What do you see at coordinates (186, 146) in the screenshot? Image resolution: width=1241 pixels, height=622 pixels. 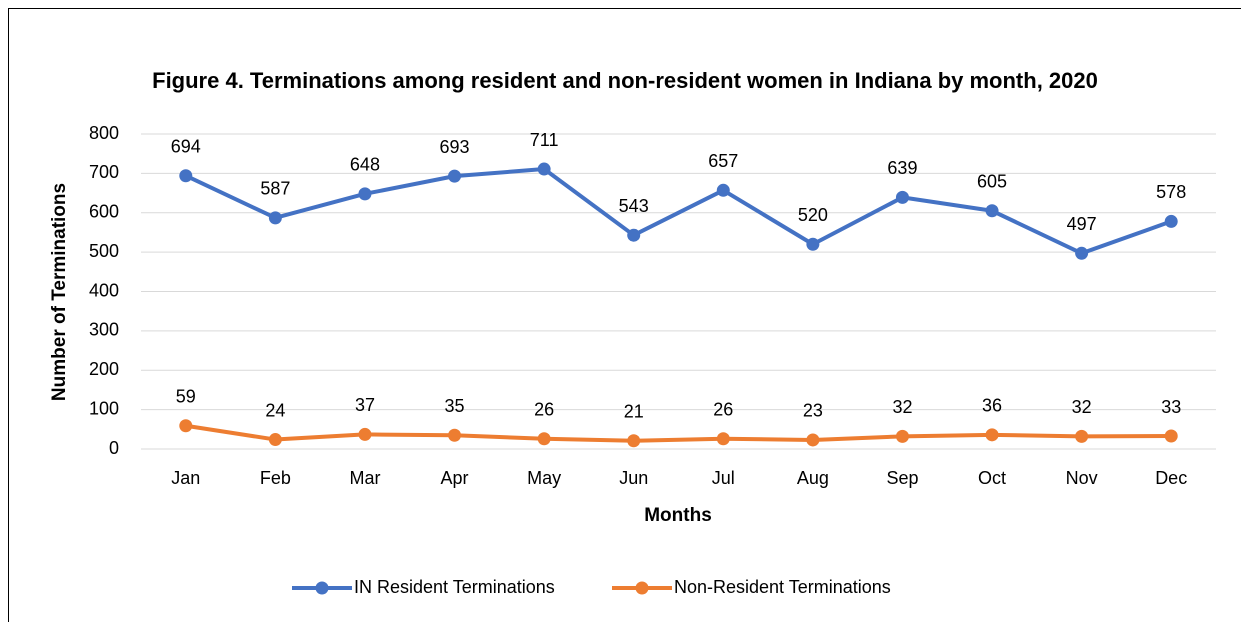 I see `data-label: 694` at bounding box center [186, 146].